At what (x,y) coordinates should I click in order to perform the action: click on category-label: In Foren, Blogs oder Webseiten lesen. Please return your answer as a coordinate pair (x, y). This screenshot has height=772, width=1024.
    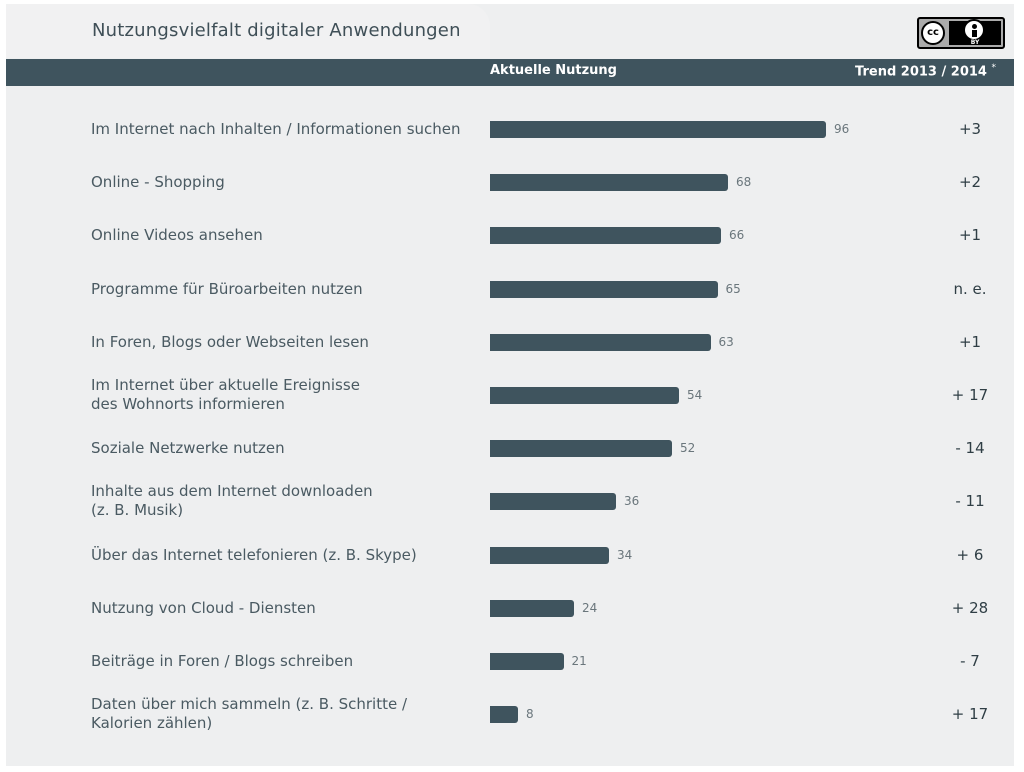
    Looking at the image, I should click on (230, 341).